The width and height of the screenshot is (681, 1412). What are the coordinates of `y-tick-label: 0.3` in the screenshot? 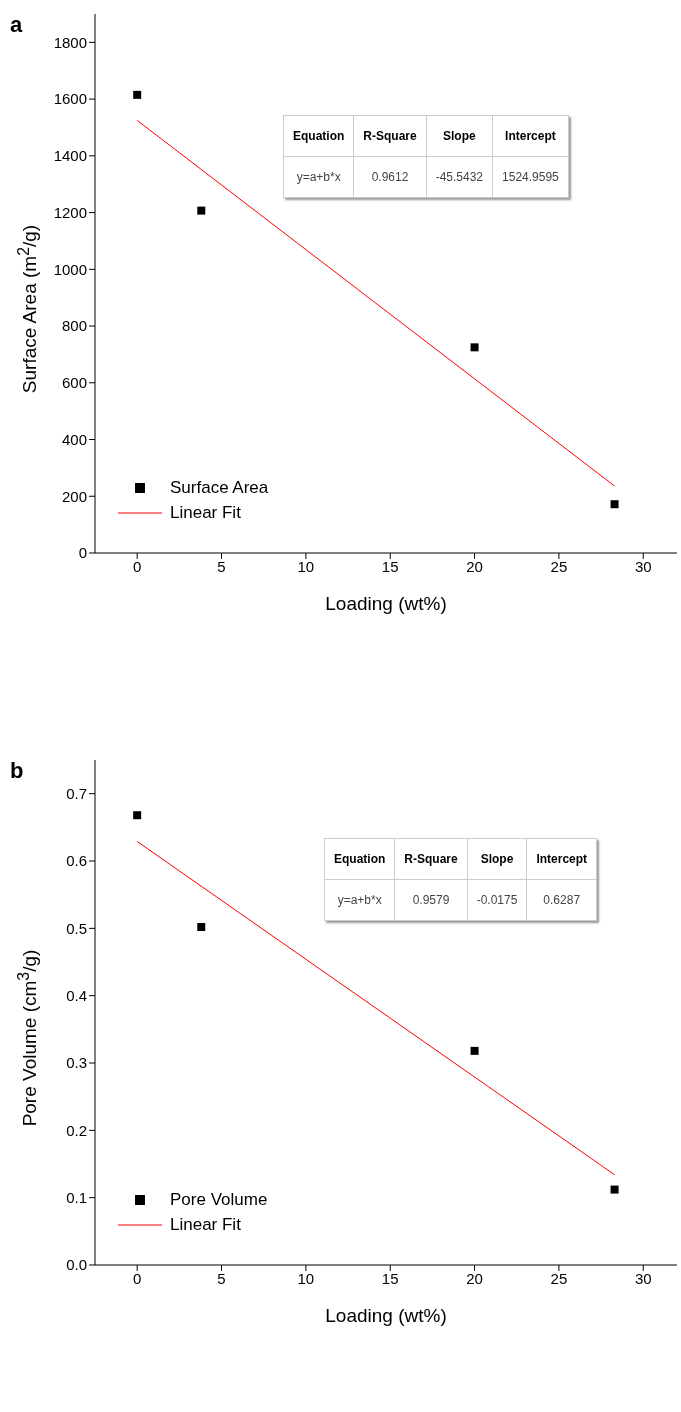 It's located at (76, 1063).